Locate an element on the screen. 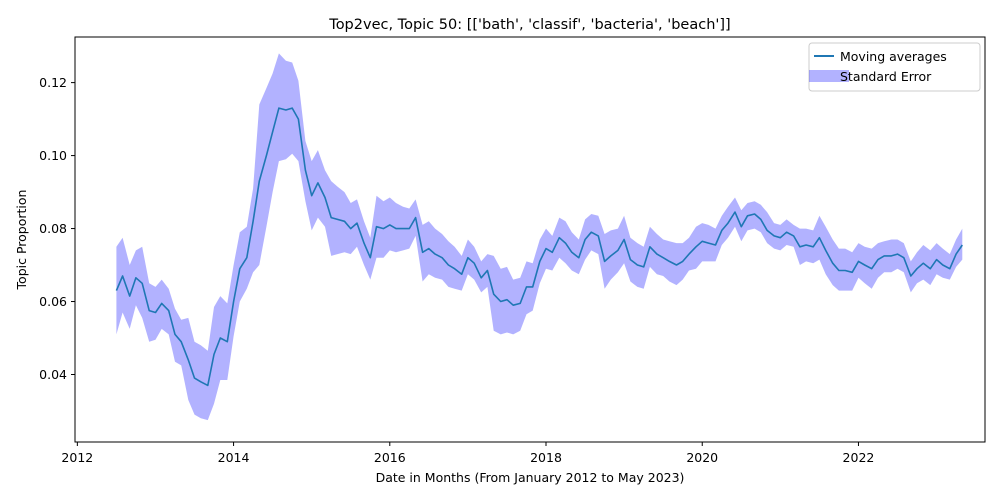  legend: Moving averages Standard Error is located at coordinates (894, 67).